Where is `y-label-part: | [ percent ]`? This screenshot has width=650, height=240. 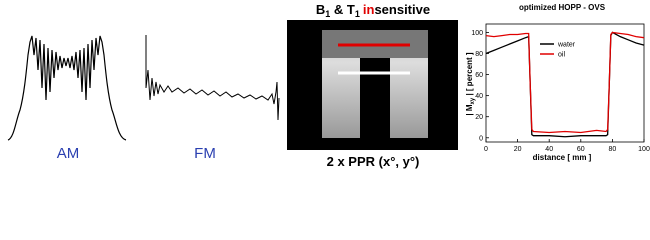 y-label-part: | [ percent ] is located at coordinates (469, 75).